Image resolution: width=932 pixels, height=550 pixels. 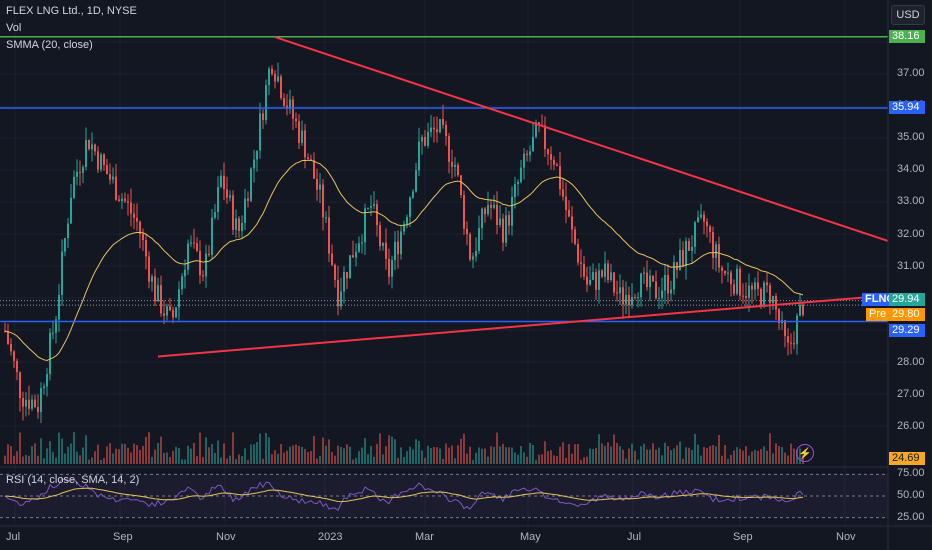 I want to click on time-tick: Jul, so click(x=634, y=537).